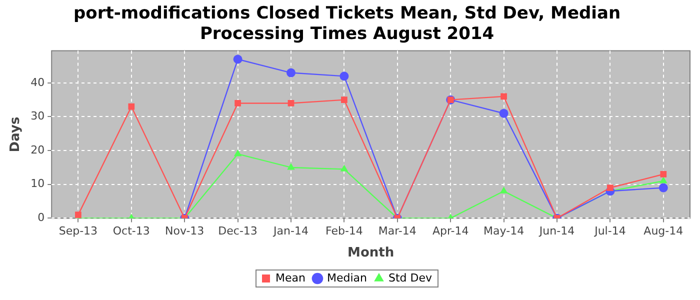 The height and width of the screenshot is (300, 700). What do you see at coordinates (37, 116) in the screenshot?
I see `y-tick-label: 30` at bounding box center [37, 116].